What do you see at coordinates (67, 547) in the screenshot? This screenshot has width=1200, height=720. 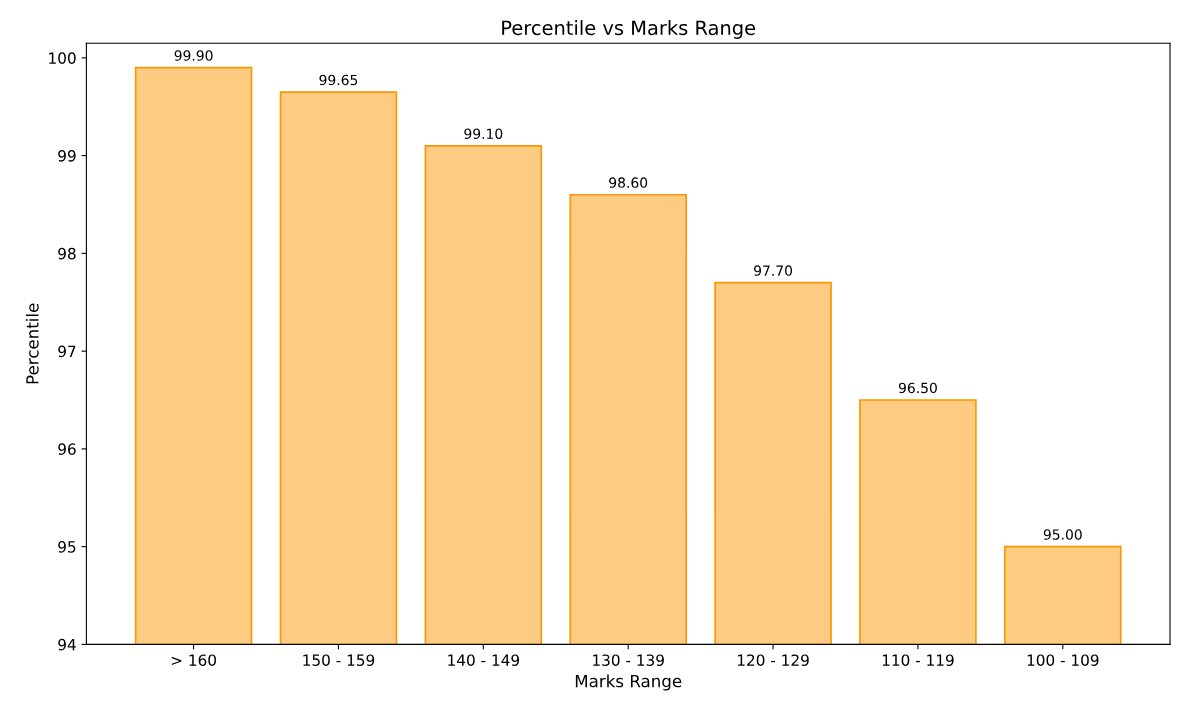 I see `y-tick-label: 95` at bounding box center [67, 547].